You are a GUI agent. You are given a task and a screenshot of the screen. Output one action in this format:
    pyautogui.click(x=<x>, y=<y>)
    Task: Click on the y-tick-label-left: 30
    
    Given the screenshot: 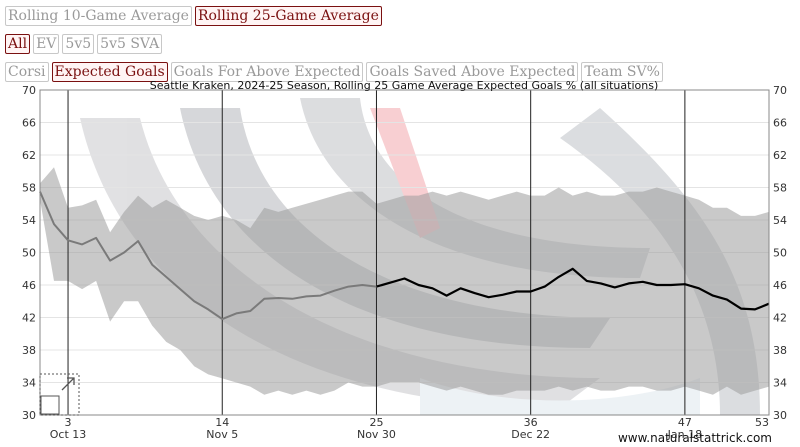 What is the action you would take?
    pyautogui.click(x=29, y=415)
    